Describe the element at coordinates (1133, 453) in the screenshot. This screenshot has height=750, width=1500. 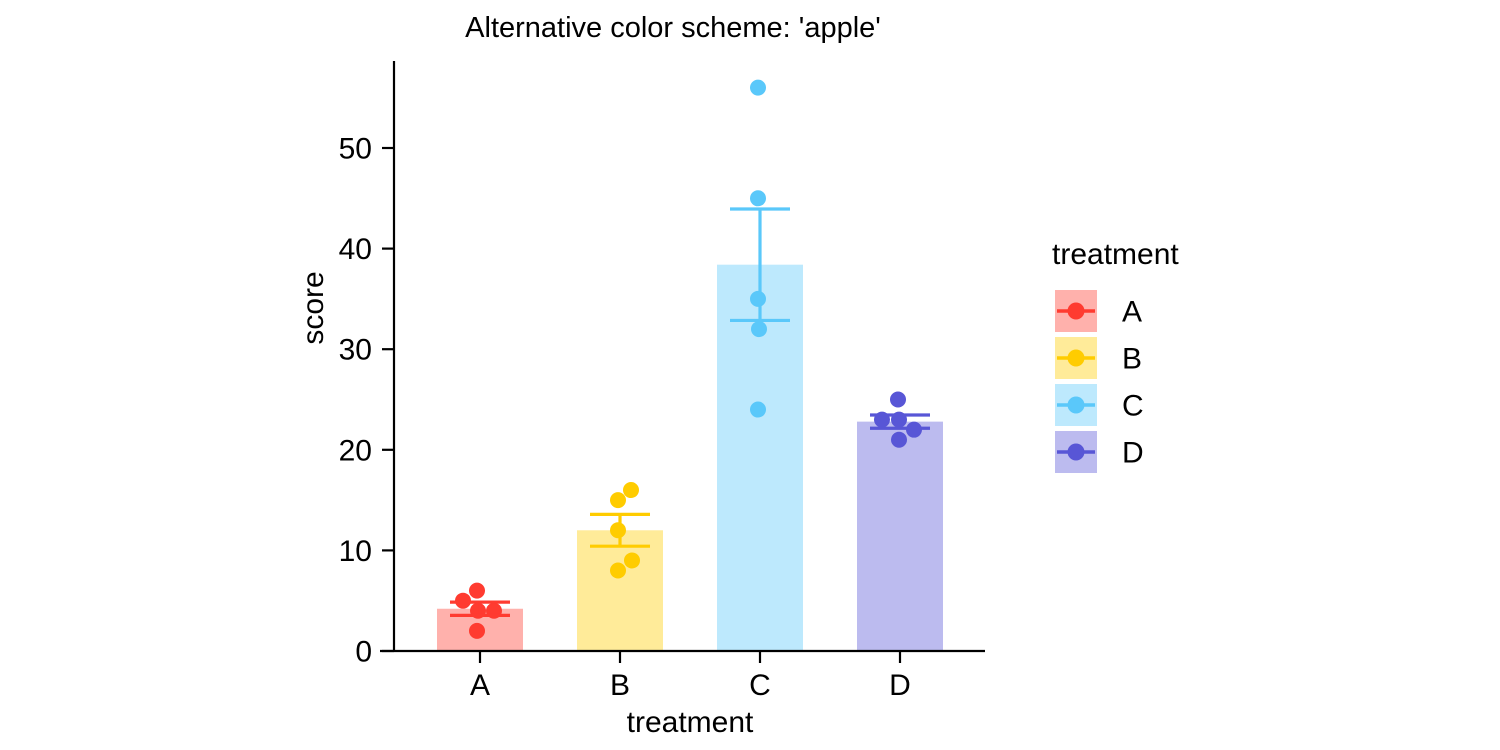
I see `legend-label: D` at that location.